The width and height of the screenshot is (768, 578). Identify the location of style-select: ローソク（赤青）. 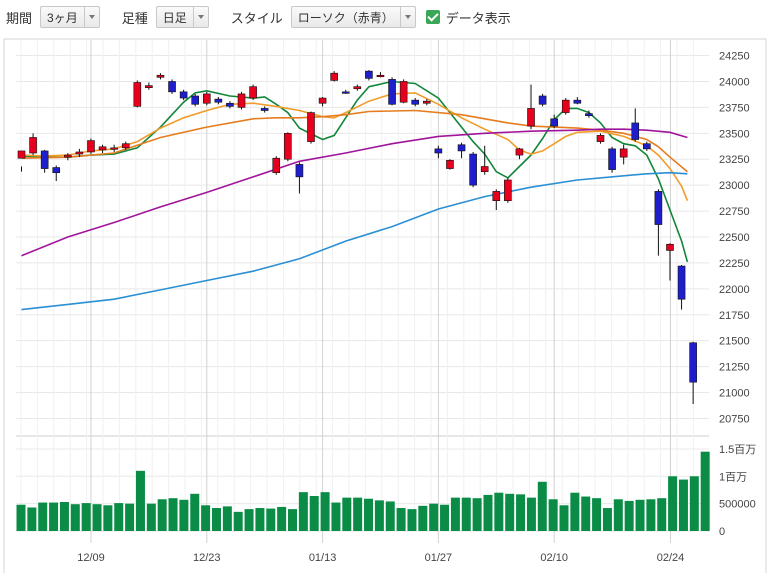
(353, 17).